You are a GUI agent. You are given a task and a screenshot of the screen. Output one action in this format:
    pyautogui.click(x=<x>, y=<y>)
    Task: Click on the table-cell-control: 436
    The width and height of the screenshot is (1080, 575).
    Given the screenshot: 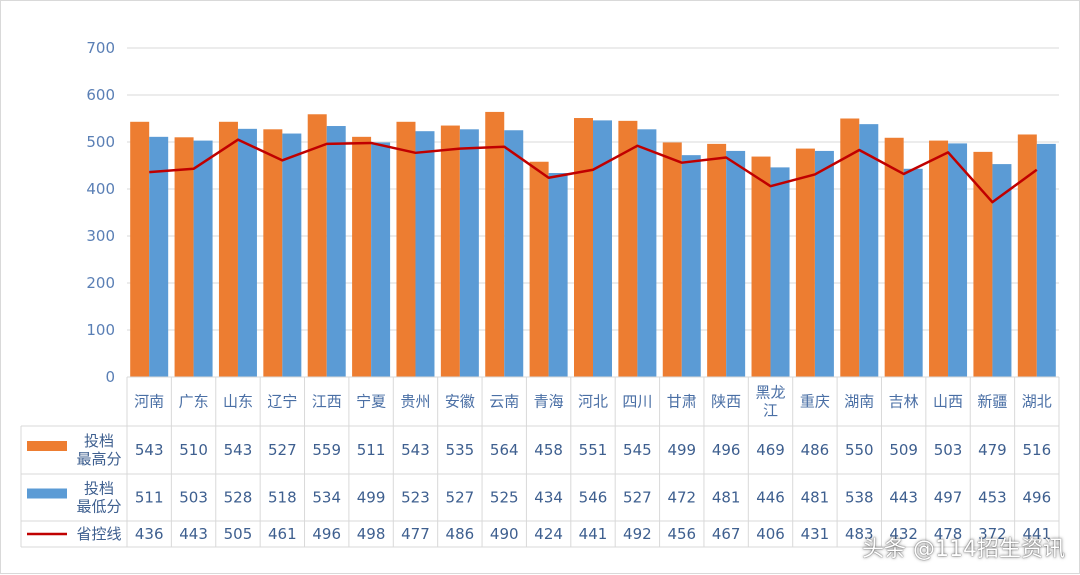 What is the action you would take?
    pyautogui.click(x=149, y=534)
    